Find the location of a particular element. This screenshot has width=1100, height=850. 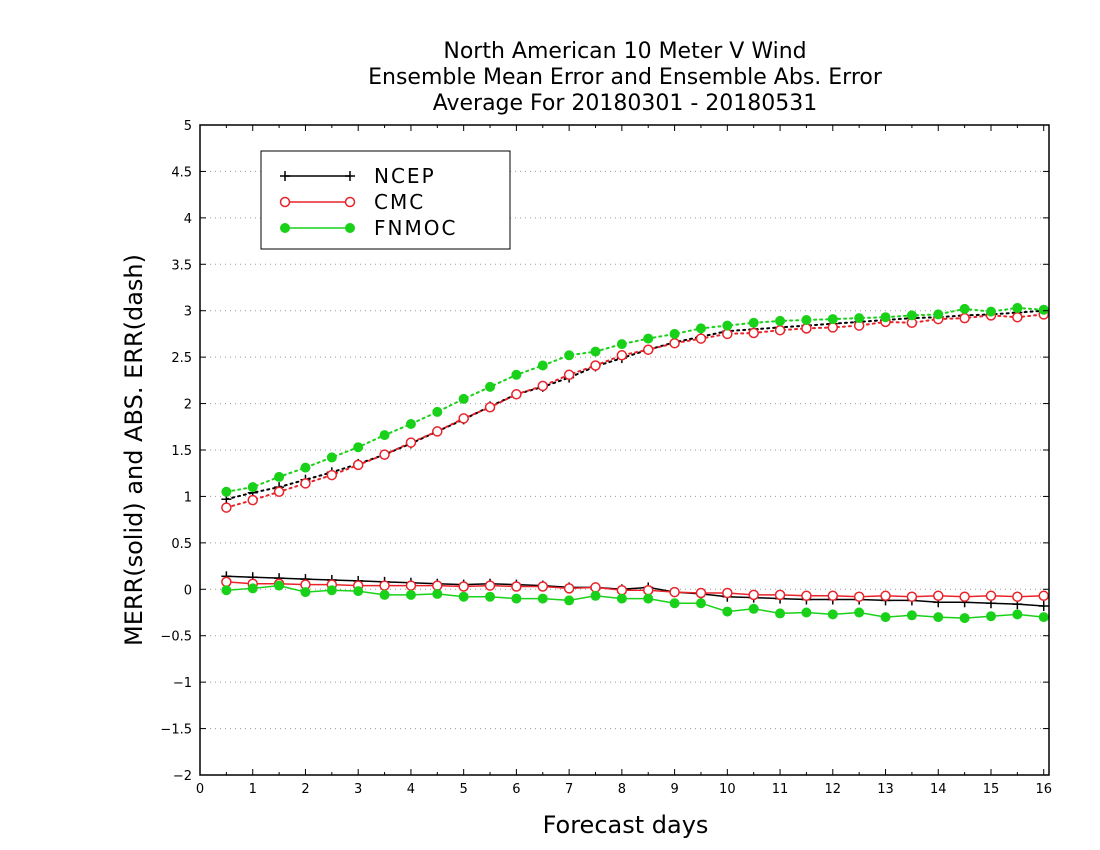

y-tick-label: −1 is located at coordinates (182, 683).